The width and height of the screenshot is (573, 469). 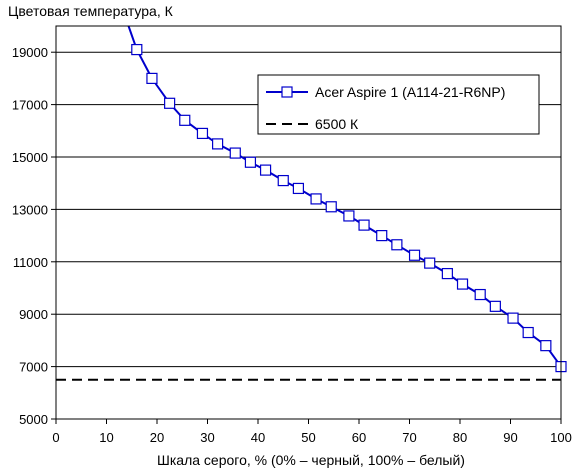 I want to click on y-tick-label: 17000, so click(x=30, y=105).